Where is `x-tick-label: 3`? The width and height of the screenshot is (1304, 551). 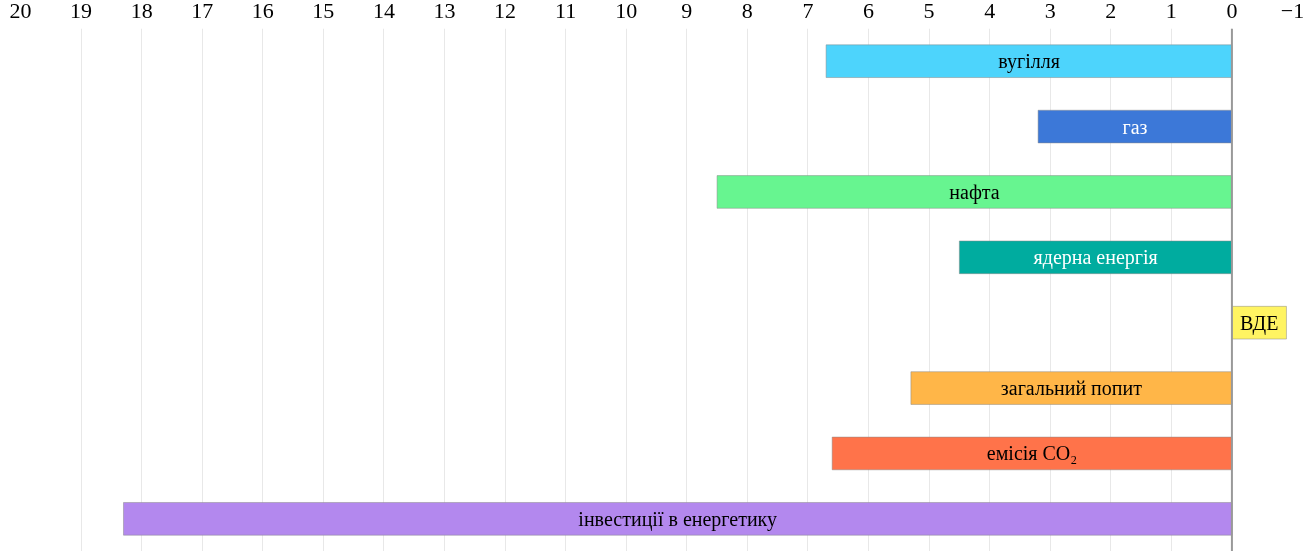
x-tick-label: 3 is located at coordinates (1050, 11).